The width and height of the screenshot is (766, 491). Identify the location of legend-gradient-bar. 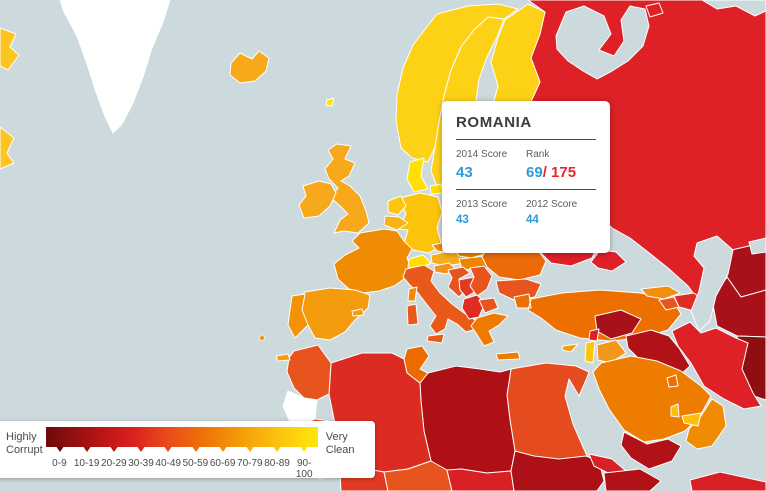
(181, 439).